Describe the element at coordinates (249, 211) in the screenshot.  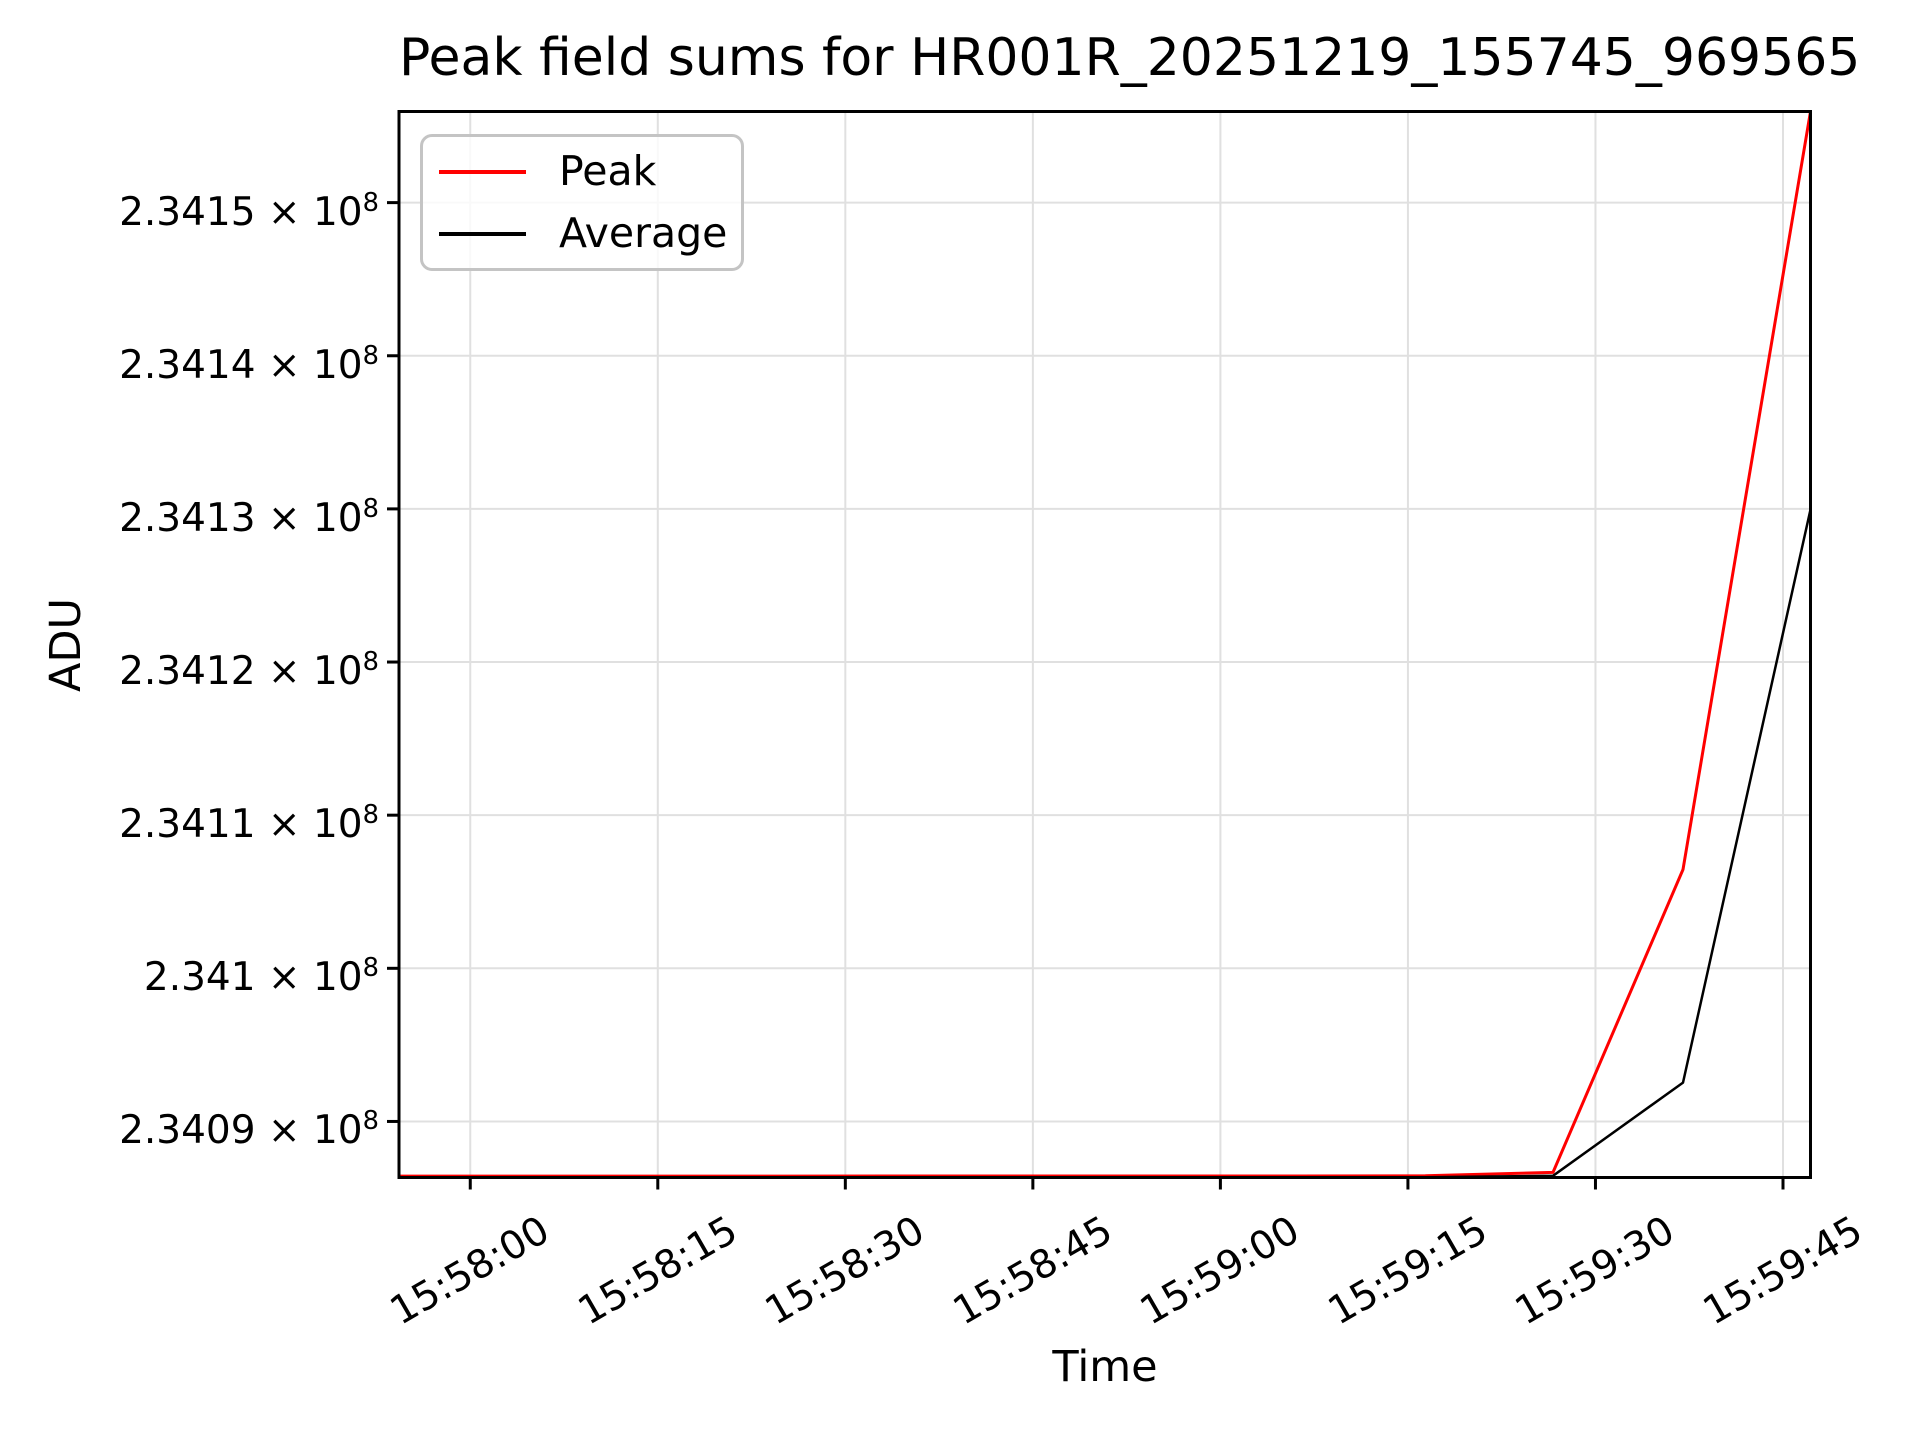
I see `y-tick-label: 2.3415 × 108` at that location.